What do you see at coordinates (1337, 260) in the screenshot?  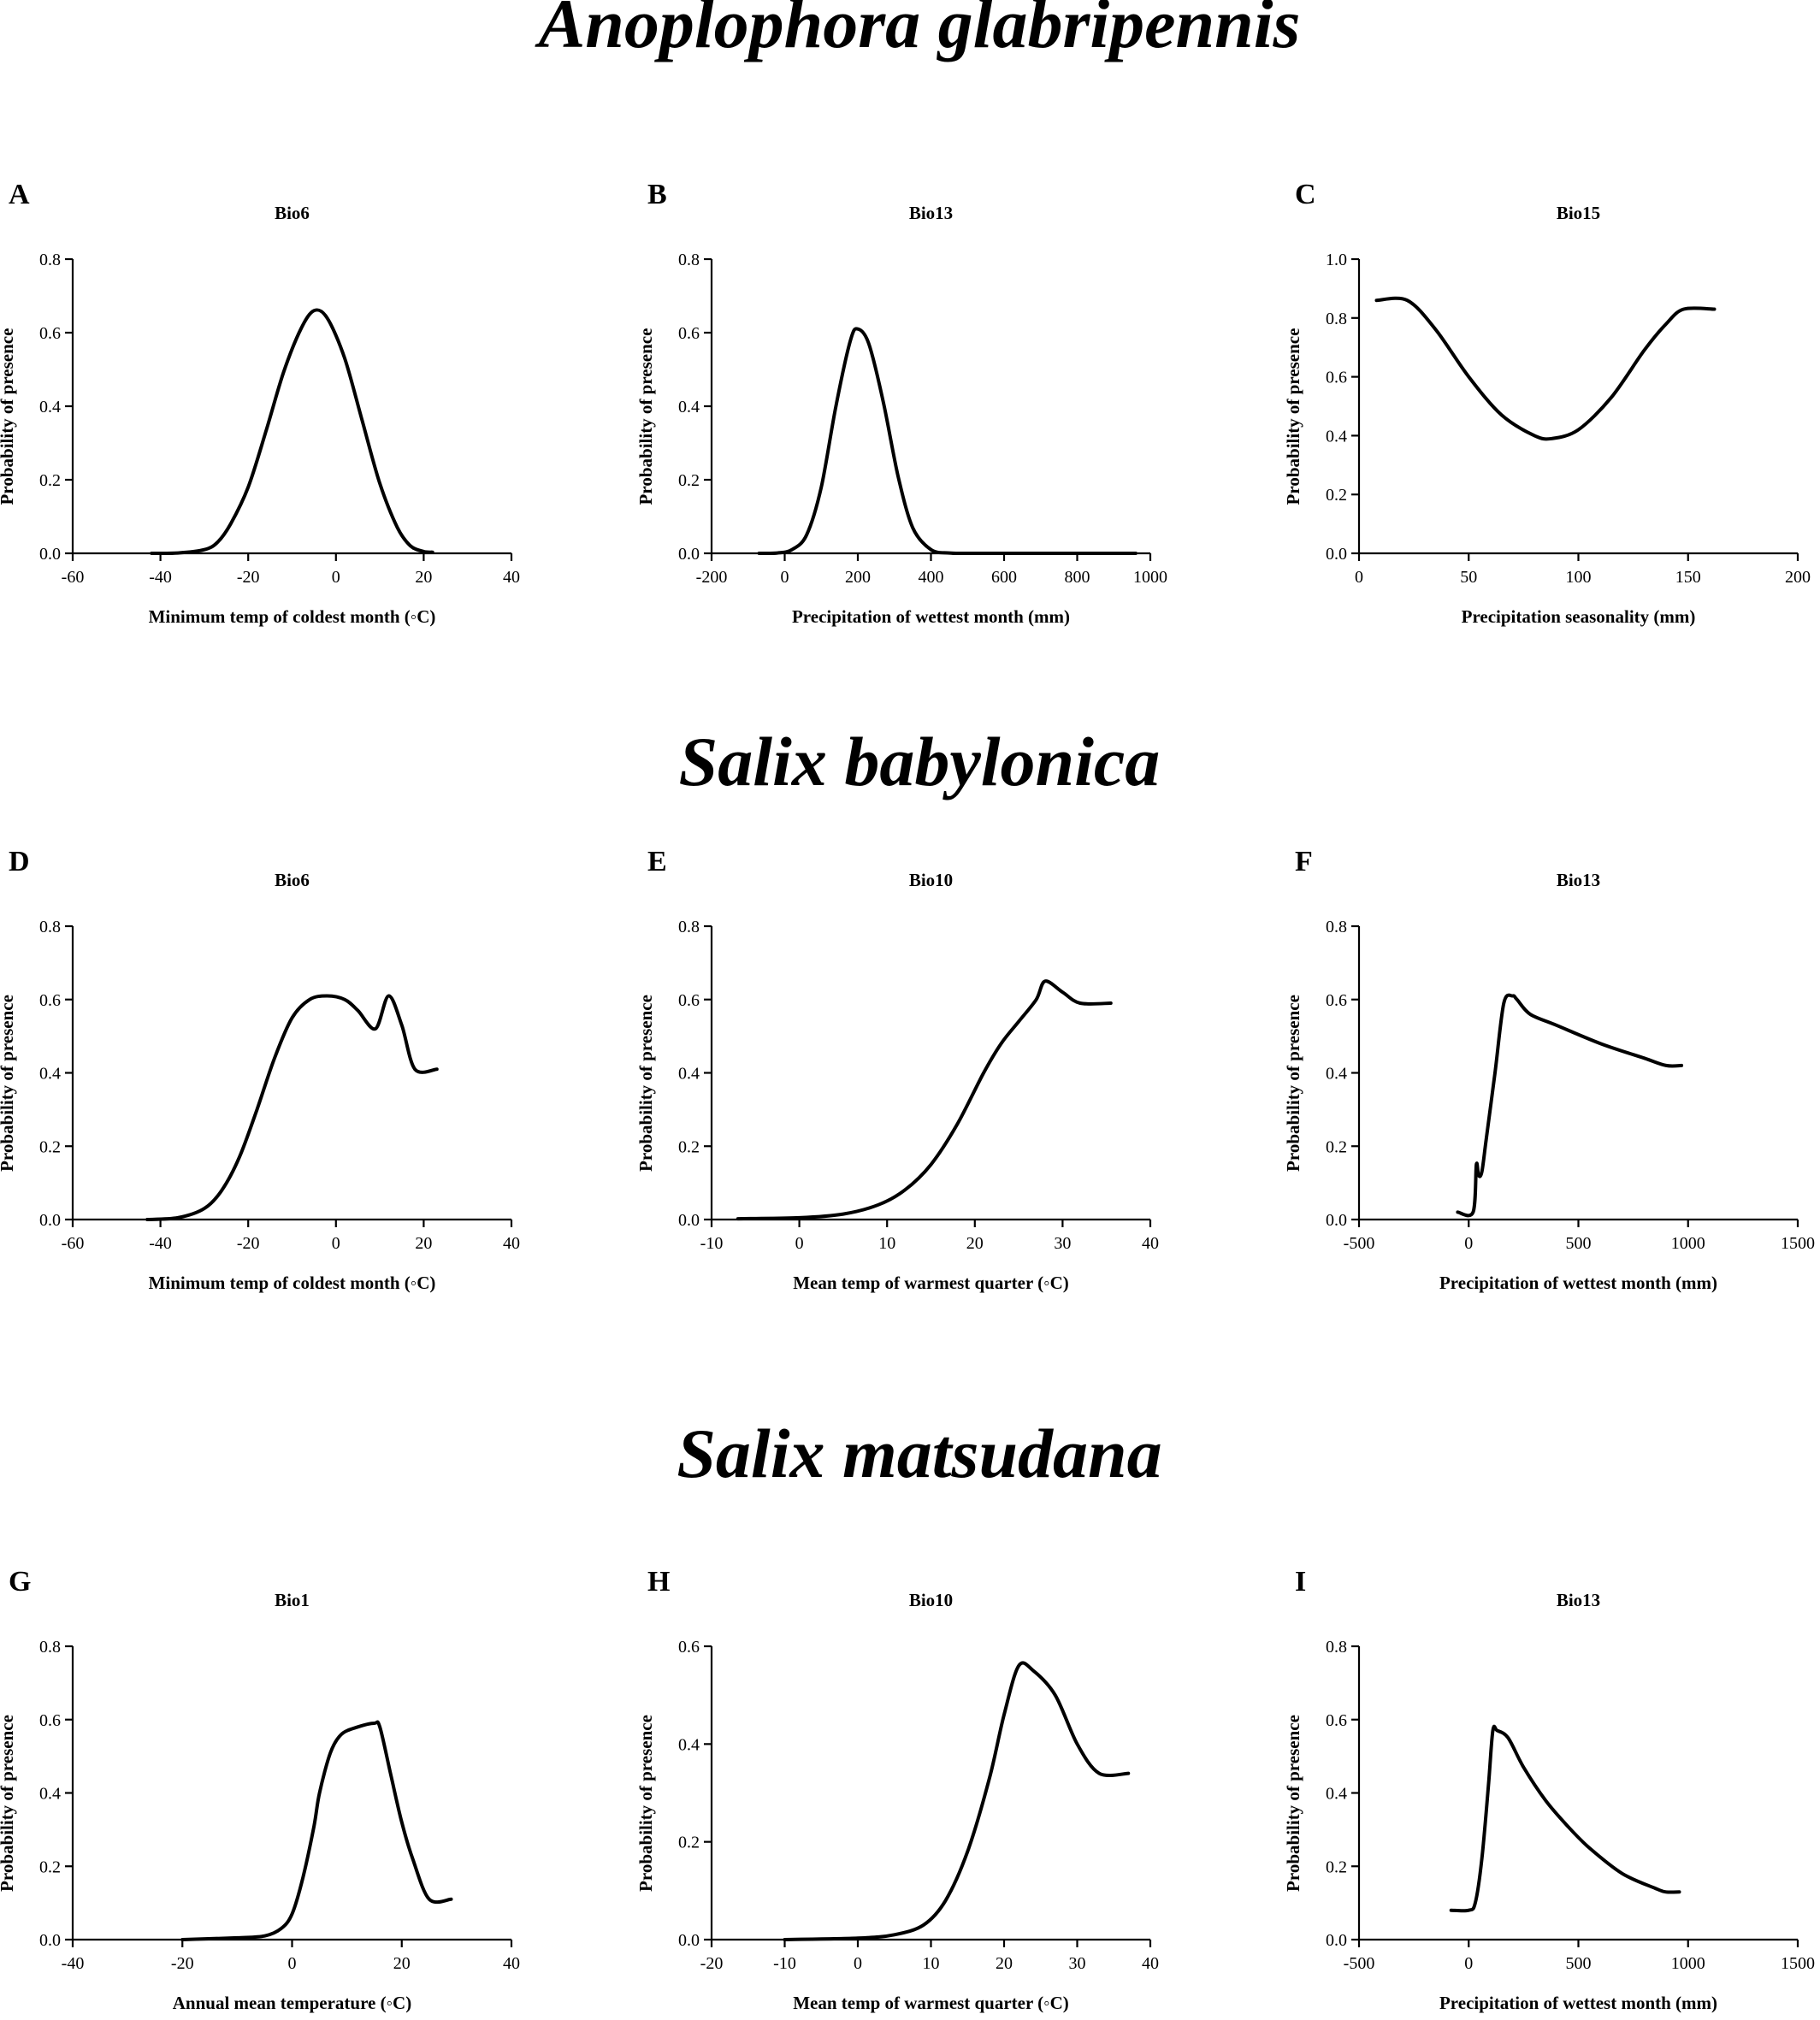 I see `y-tick-label: 1.0` at bounding box center [1337, 260].